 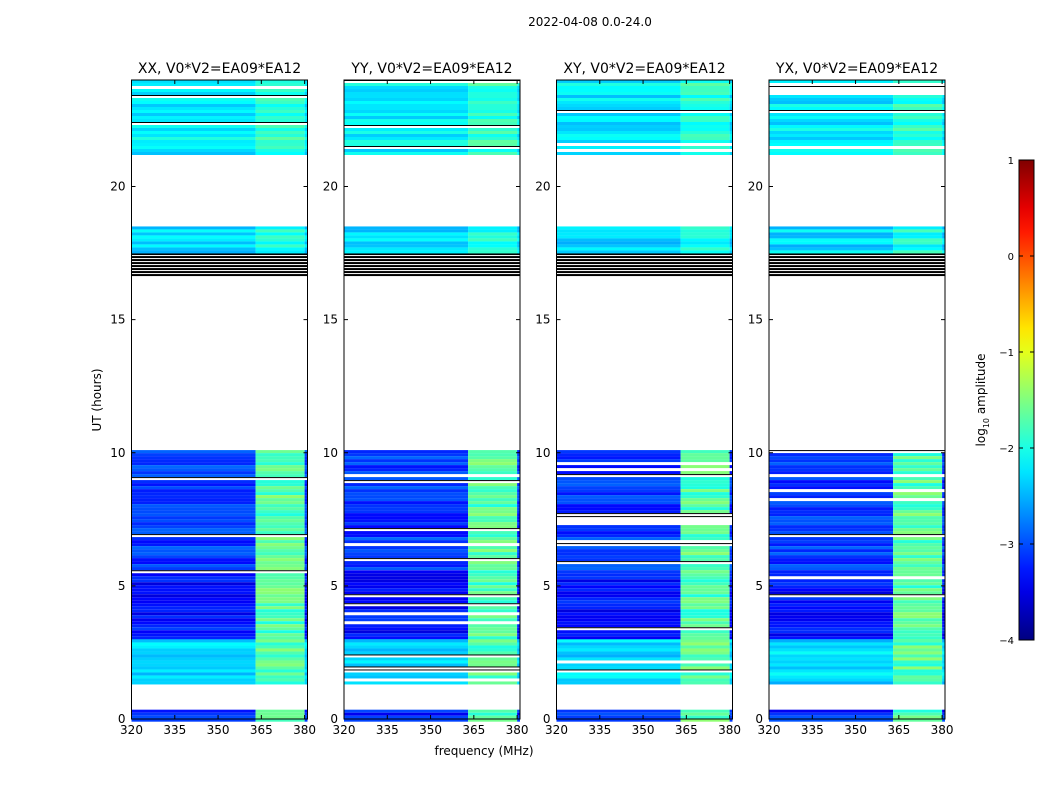 I want to click on colorbar-tick-label: −4, so click(x=1006, y=641).